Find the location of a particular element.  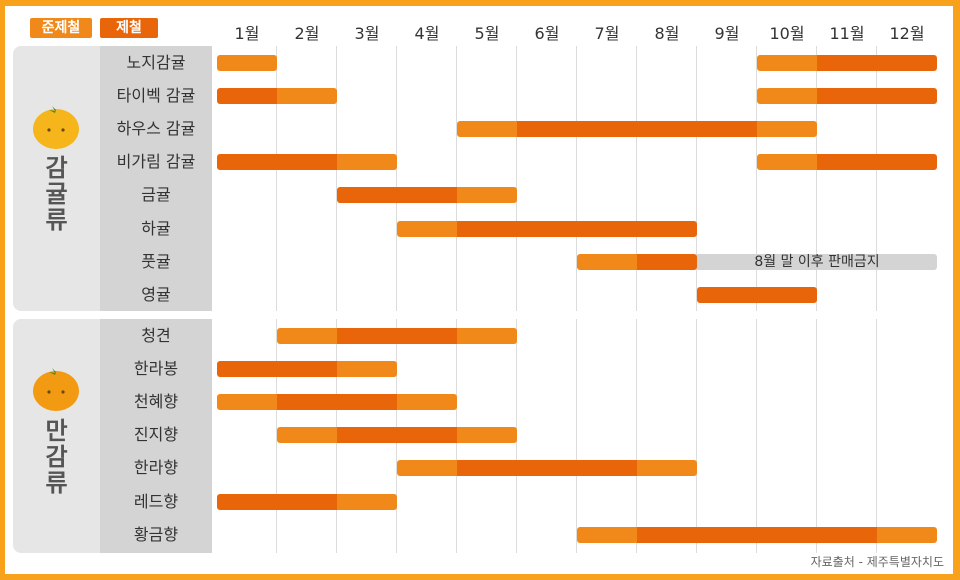

row-label: 타이벡 감귤 is located at coordinates (156, 96).